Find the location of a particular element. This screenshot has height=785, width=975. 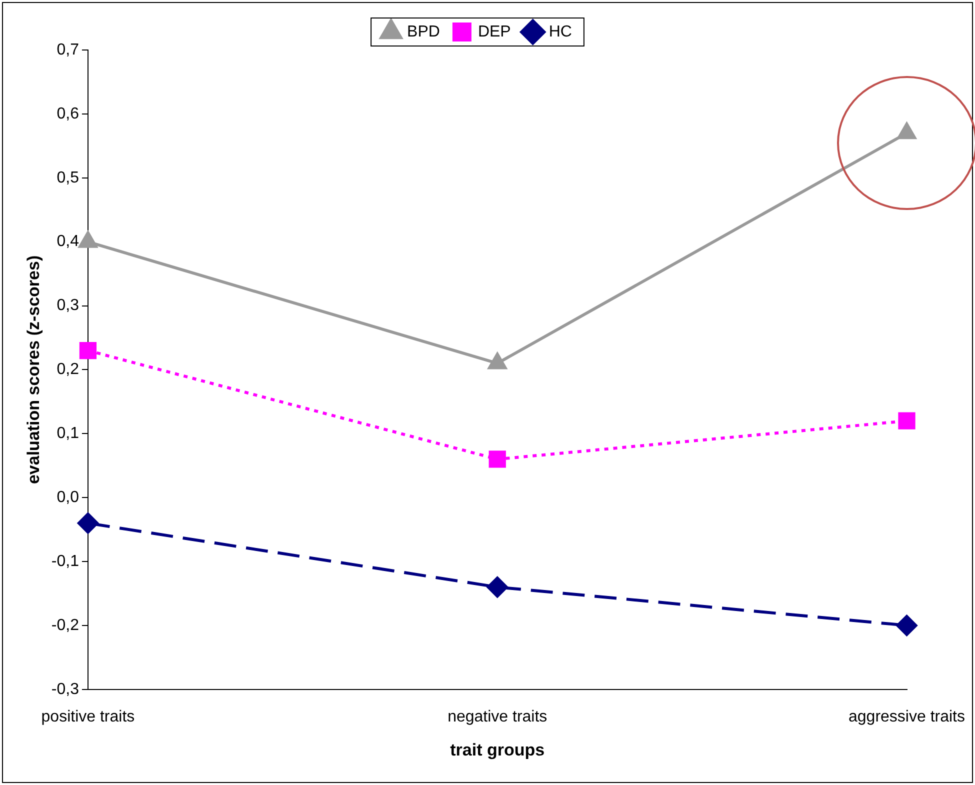

y-tick-label: -0,1 is located at coordinates (65, 561).